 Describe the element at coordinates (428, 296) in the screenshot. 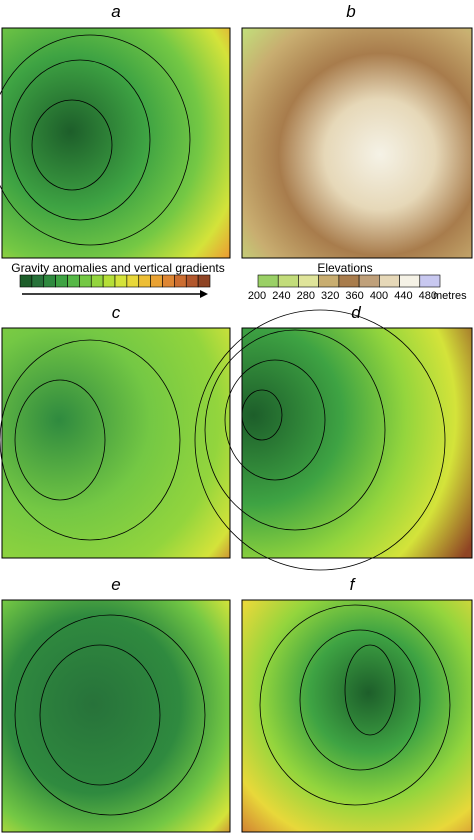

I see `tick-label: 480` at that location.